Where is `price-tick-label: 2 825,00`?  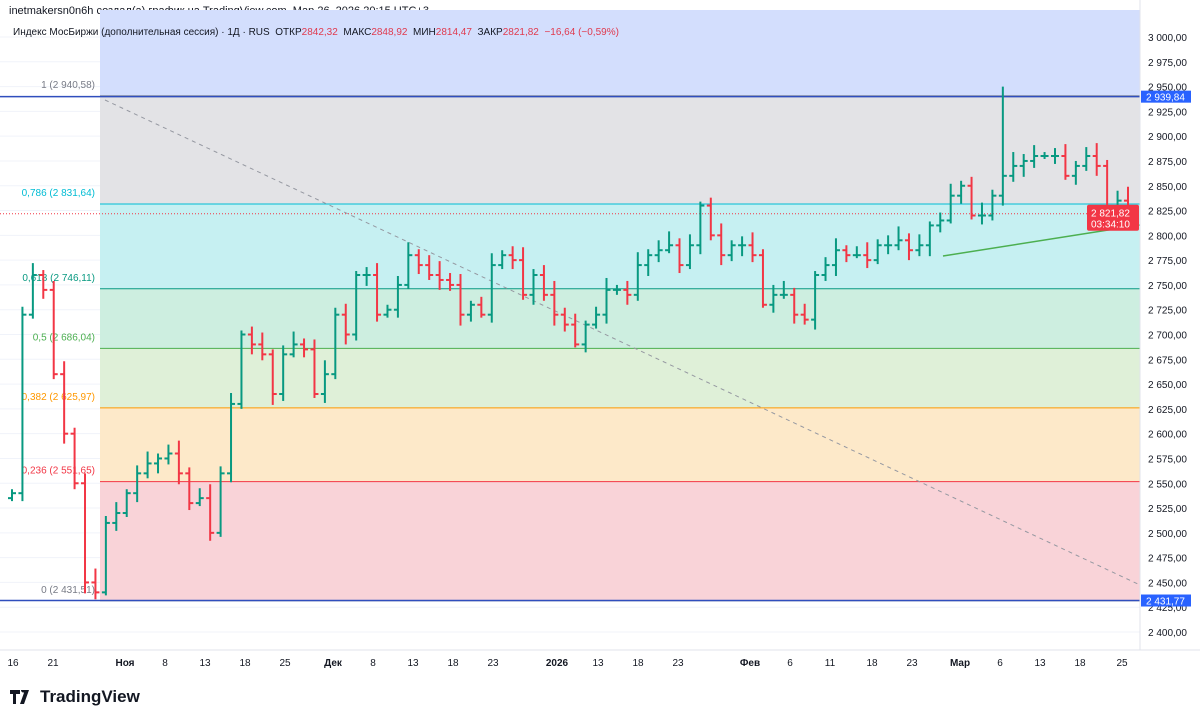
price-tick-label: 2 825,00 is located at coordinates (1167, 212).